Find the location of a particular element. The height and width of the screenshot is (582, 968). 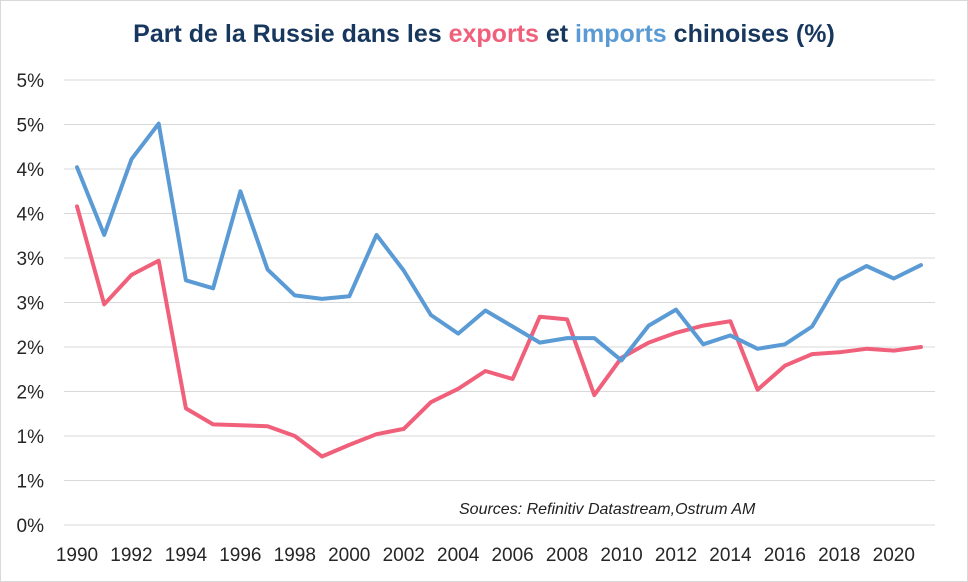

x-tick-label: 2010 is located at coordinates (621, 555).